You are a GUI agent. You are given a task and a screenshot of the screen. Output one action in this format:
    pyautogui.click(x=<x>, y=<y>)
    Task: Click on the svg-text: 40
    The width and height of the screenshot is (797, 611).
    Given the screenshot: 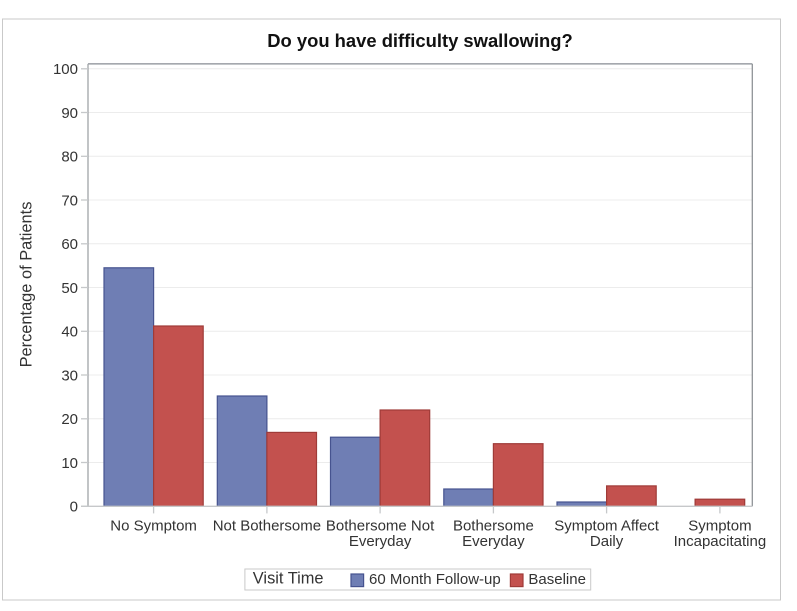 What is the action you would take?
    pyautogui.click(x=69, y=332)
    